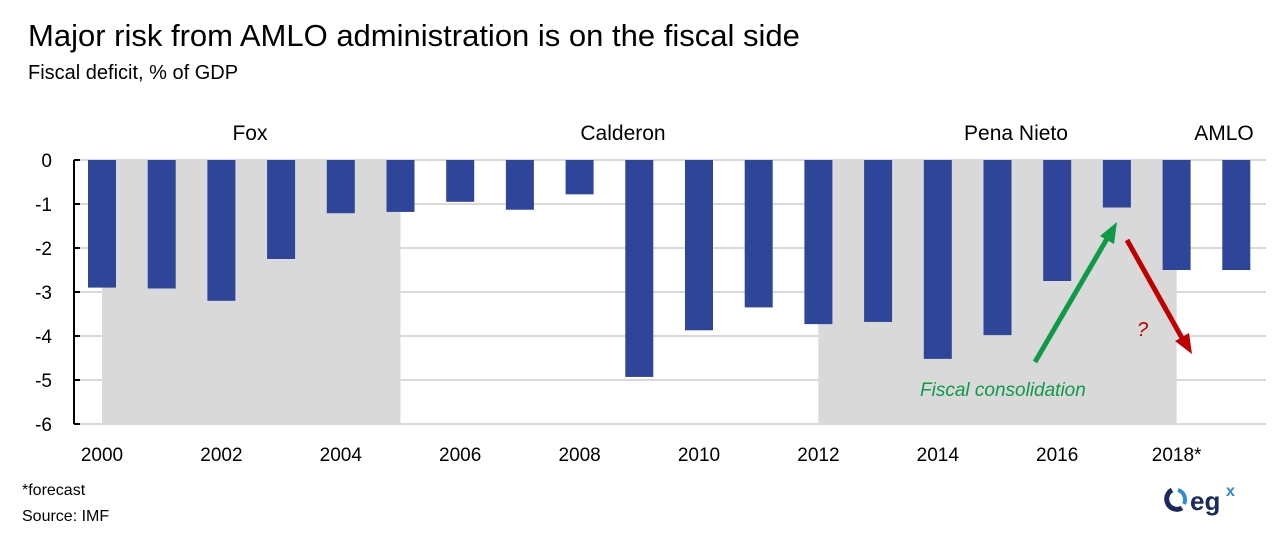  I want to click on bar-2016, so click(1057, 220).